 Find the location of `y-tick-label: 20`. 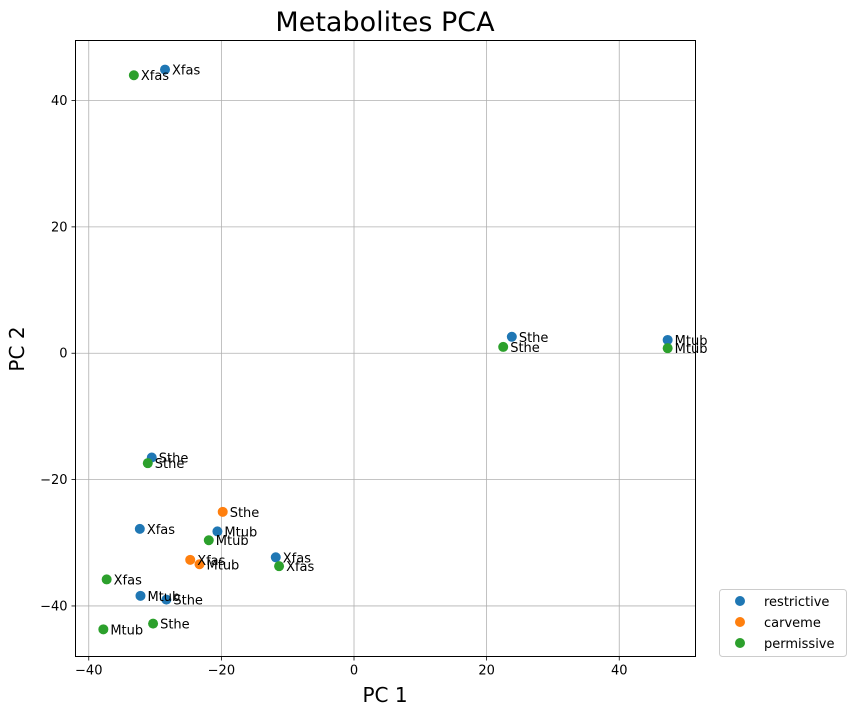

y-tick-label: 20 is located at coordinates (59, 227).